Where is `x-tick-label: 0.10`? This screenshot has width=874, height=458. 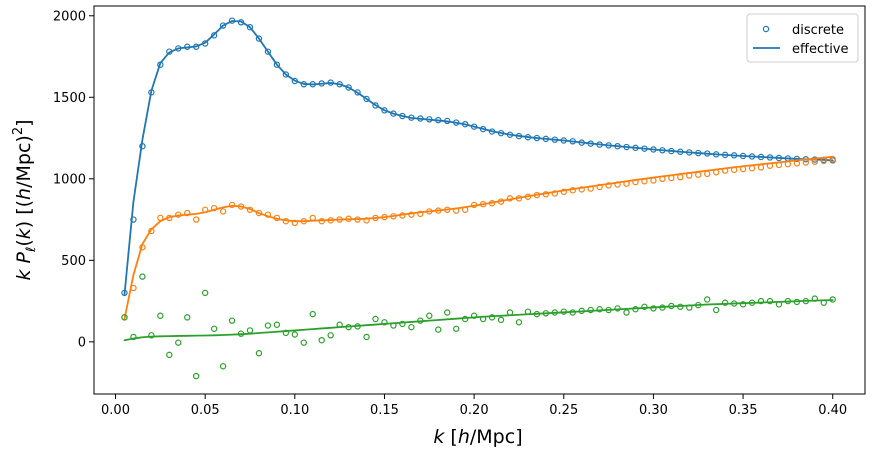
x-tick-label: 0.10 is located at coordinates (294, 410).